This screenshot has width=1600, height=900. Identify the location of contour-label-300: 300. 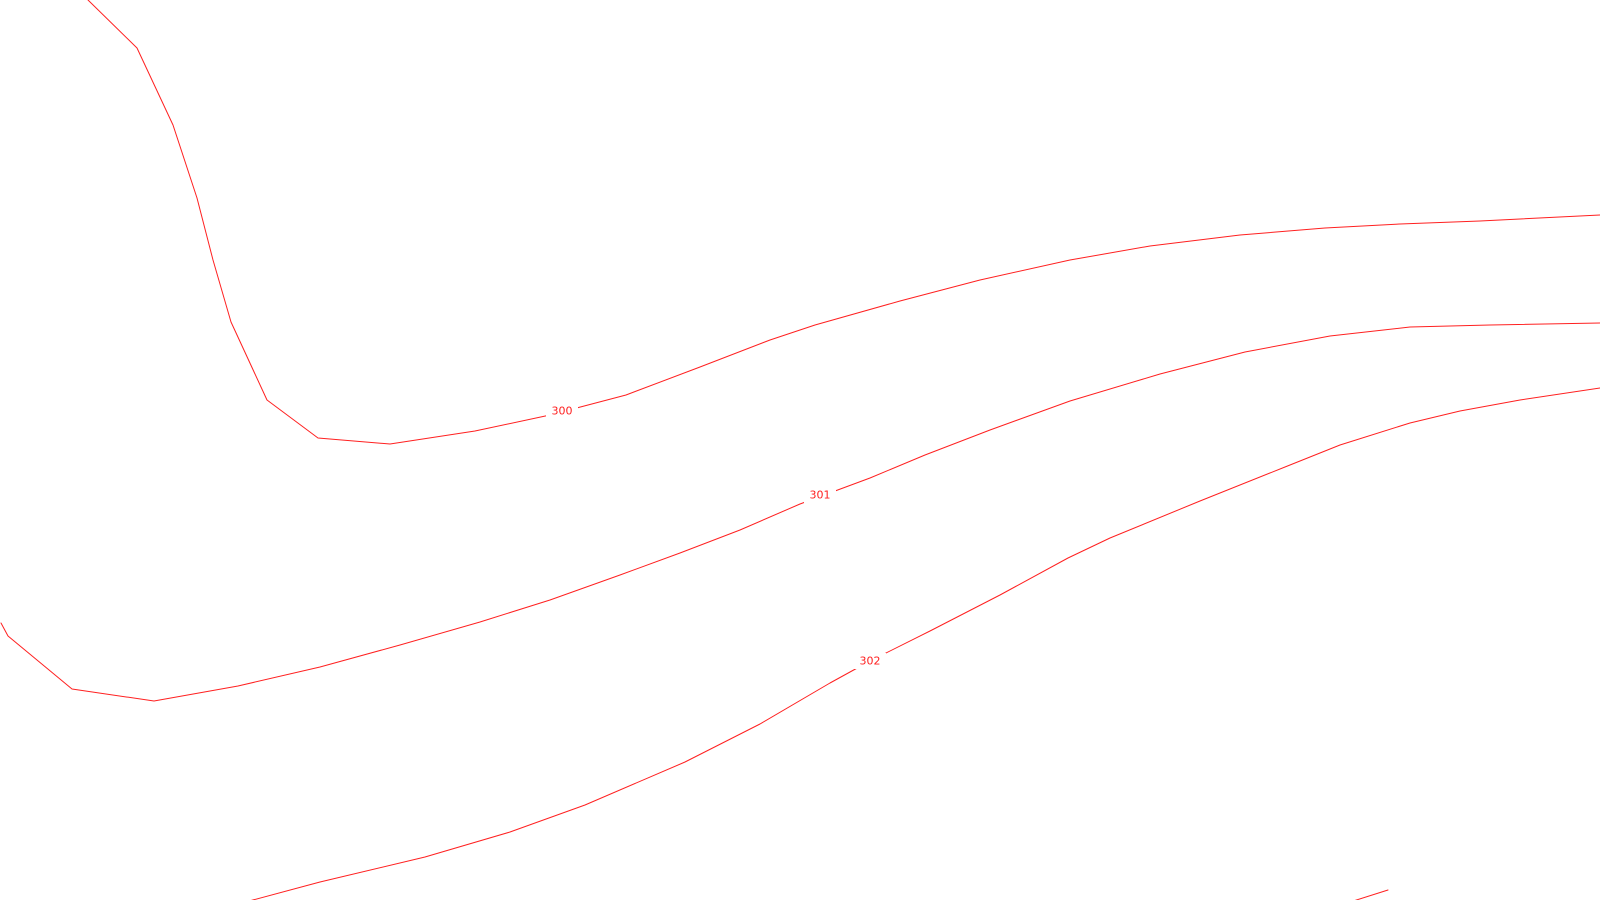
(562, 411).